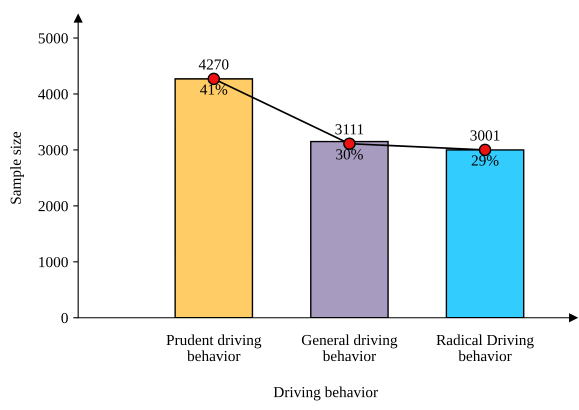 Image resolution: width=579 pixels, height=410 pixels. What do you see at coordinates (64, 318) in the screenshot?
I see `y-tick-label: 0` at bounding box center [64, 318].